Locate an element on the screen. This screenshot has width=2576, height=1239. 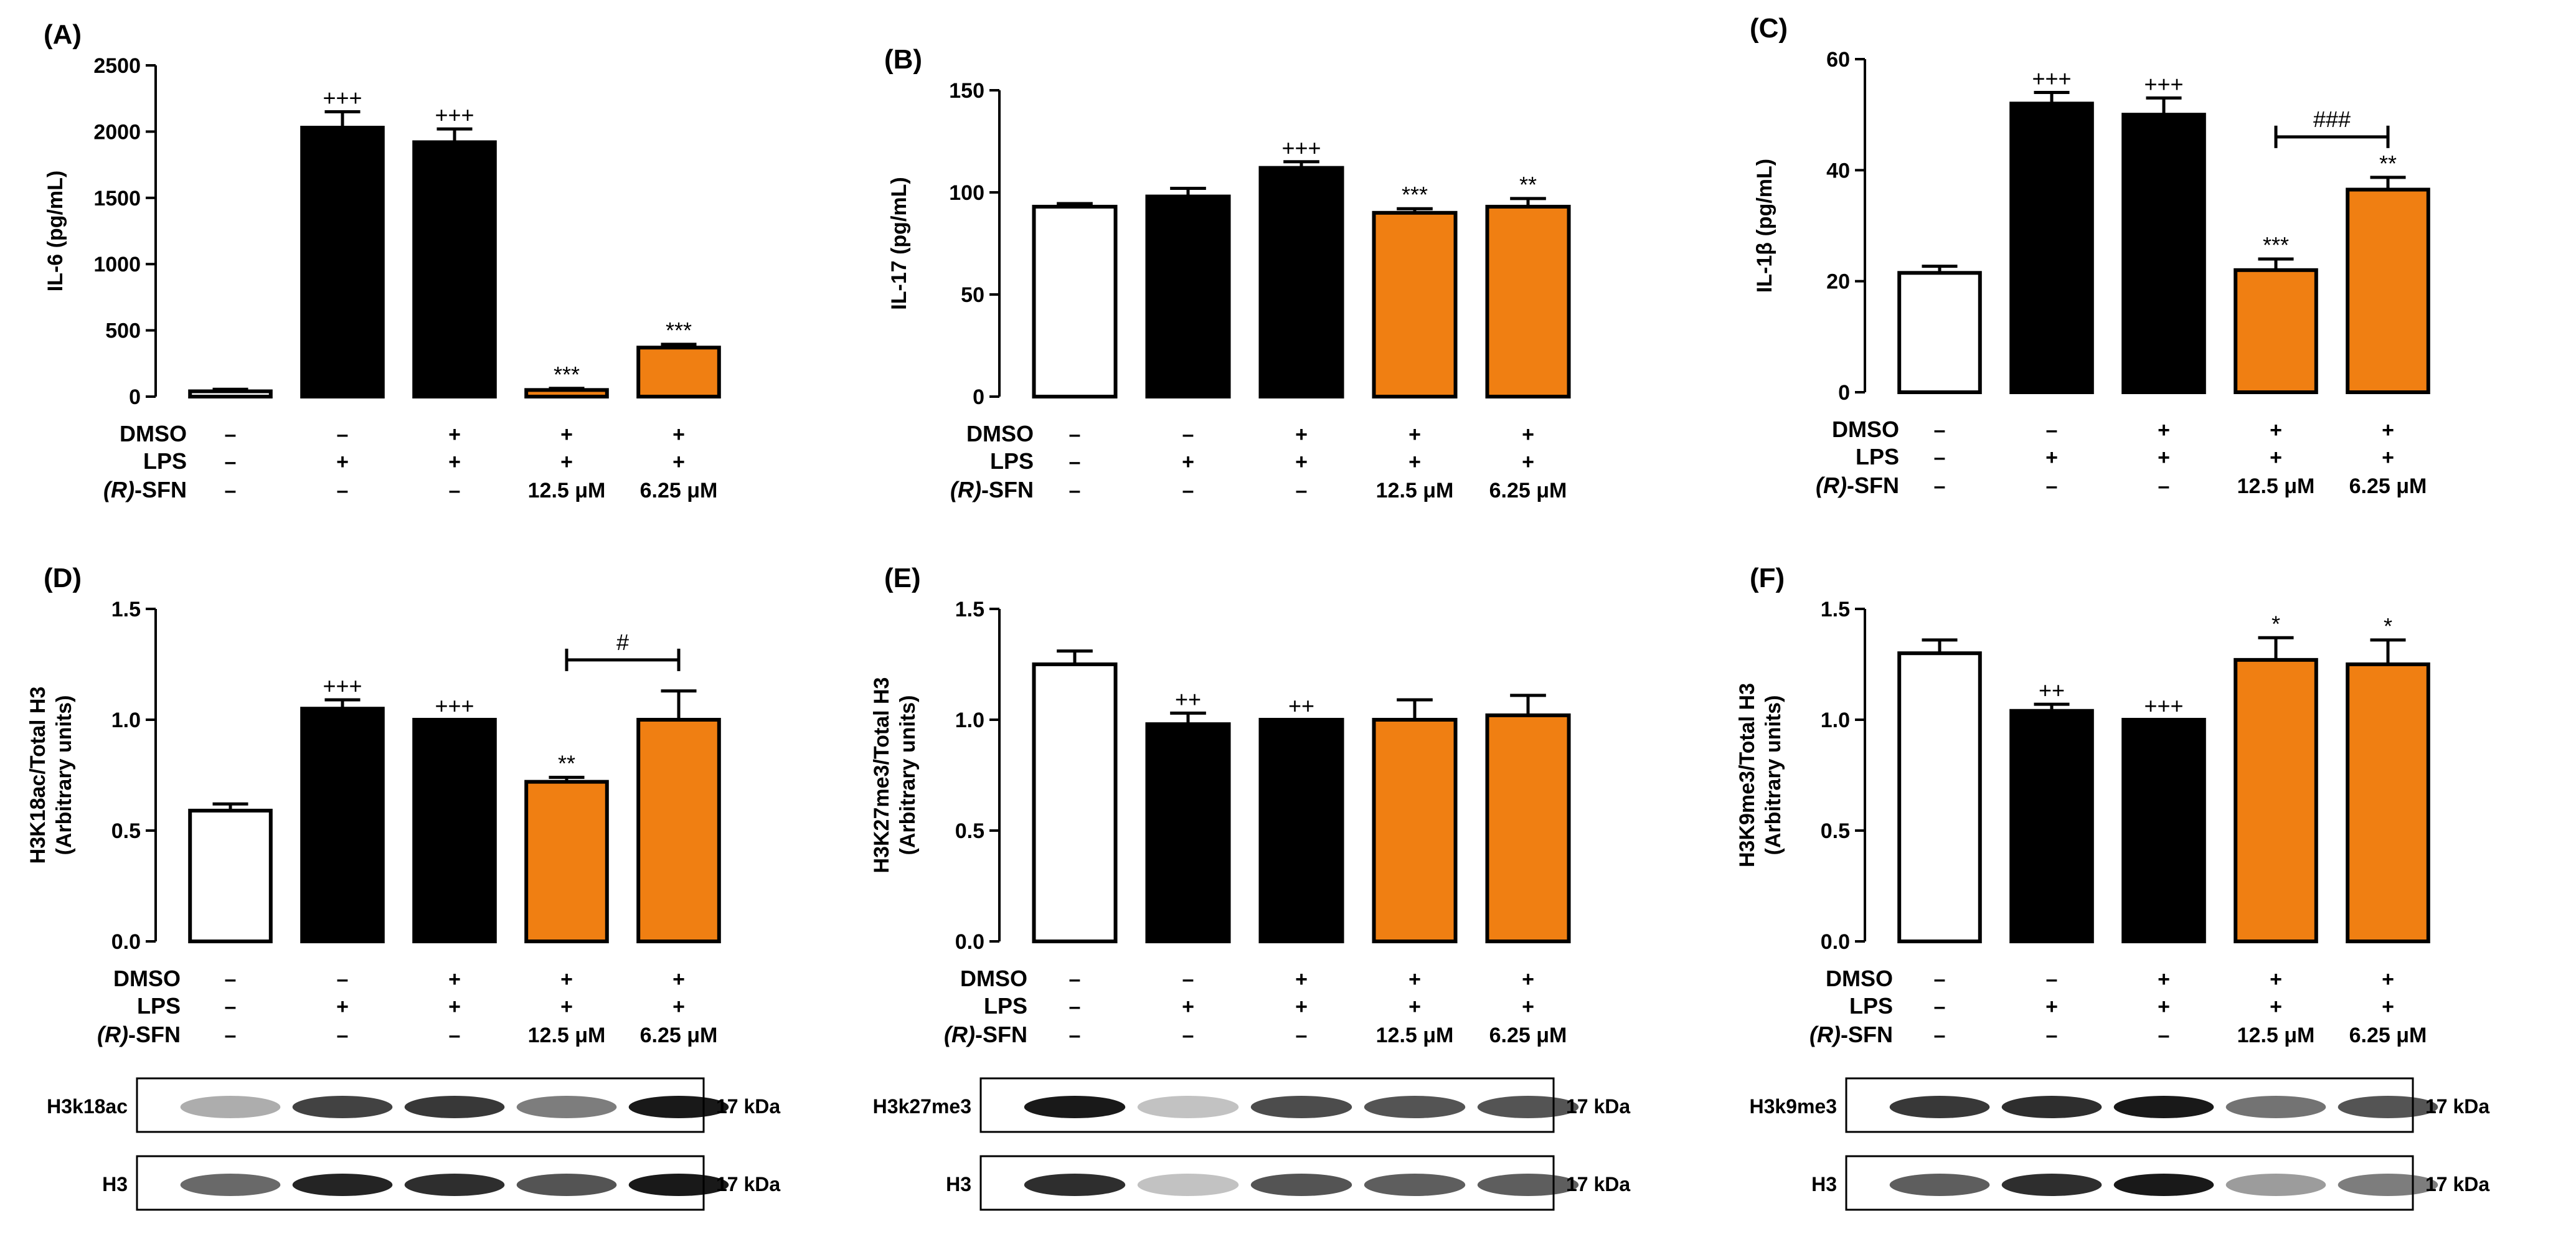
y-tick-label: 1000 is located at coordinates (117, 264).